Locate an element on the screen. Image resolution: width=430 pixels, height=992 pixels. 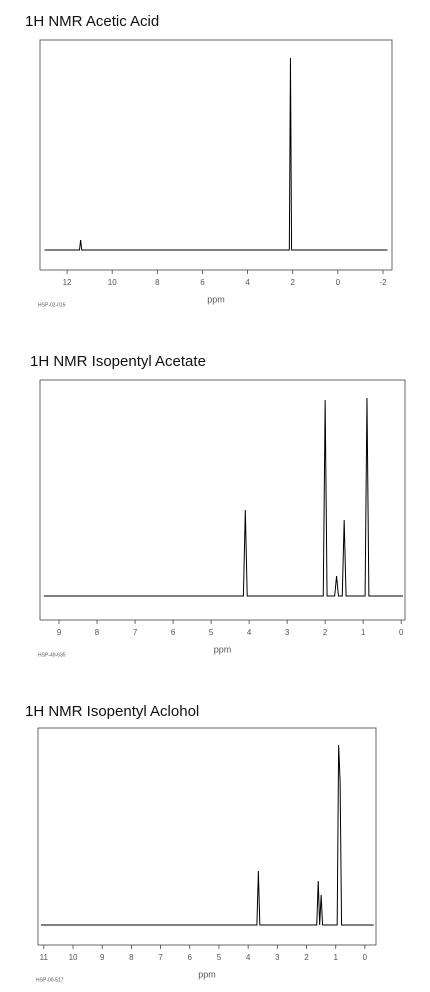
spectrum-code: HSP-49-635 is located at coordinates (52, 655).